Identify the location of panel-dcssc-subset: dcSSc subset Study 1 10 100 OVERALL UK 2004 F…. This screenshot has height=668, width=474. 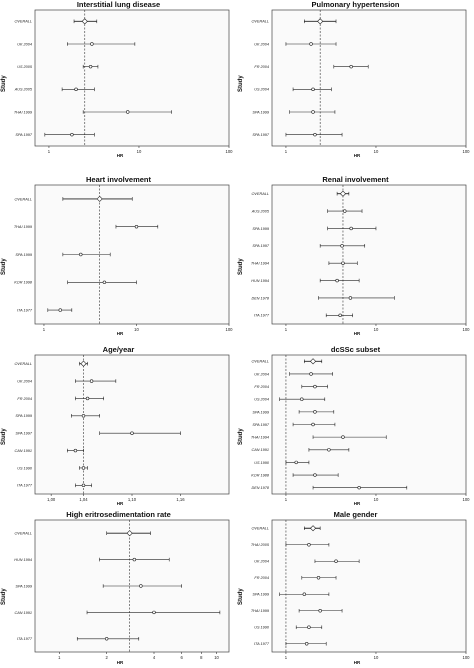
(355, 427).